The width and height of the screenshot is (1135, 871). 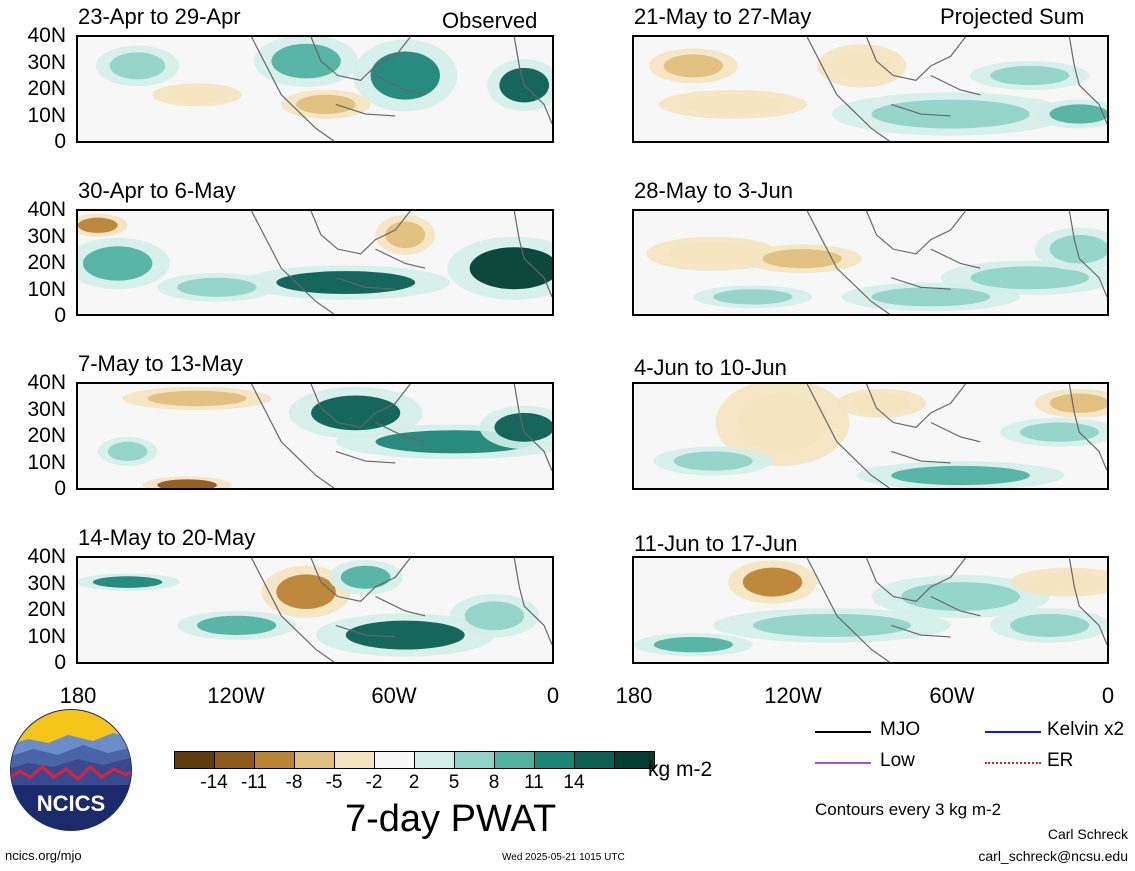 What do you see at coordinates (159, 16) in the screenshot?
I see `panel-title: 23-Apr to 29-Apr` at bounding box center [159, 16].